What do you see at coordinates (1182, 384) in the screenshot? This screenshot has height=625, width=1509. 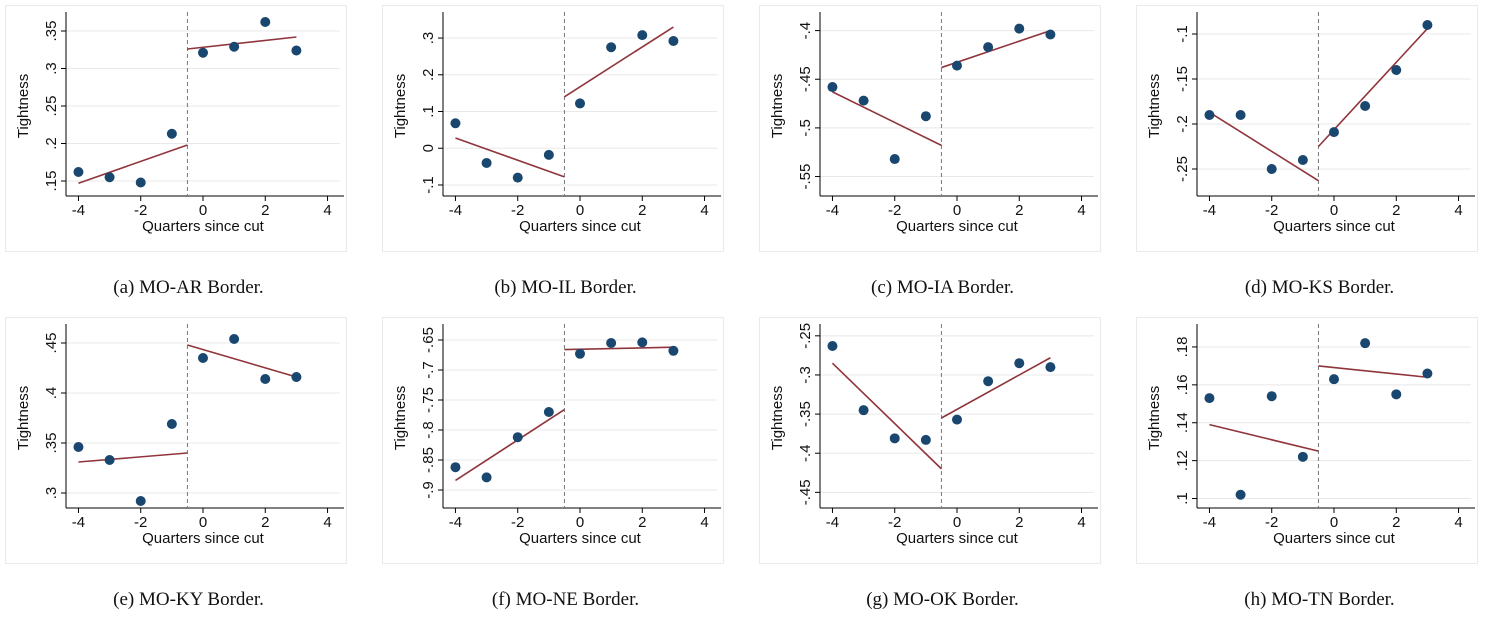 I see `y-tick-label: .16` at bounding box center [1182, 384].